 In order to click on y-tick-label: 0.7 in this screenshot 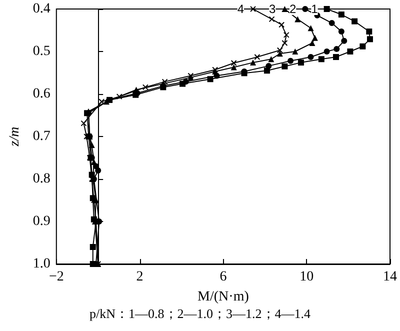, I will do `click(41, 136)`.